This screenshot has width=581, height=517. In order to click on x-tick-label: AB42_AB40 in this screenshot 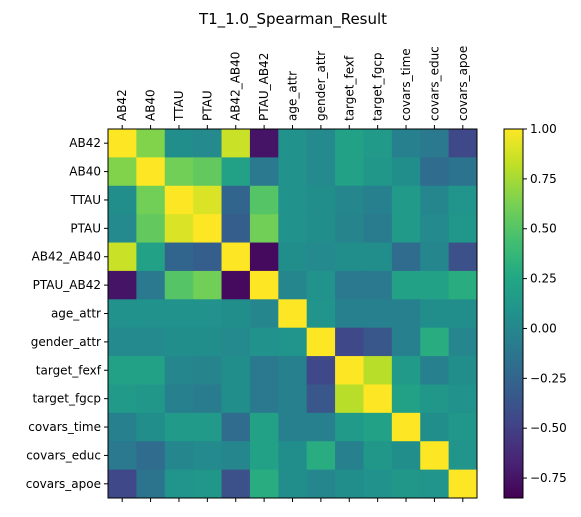, I will do `click(236, 86)`.